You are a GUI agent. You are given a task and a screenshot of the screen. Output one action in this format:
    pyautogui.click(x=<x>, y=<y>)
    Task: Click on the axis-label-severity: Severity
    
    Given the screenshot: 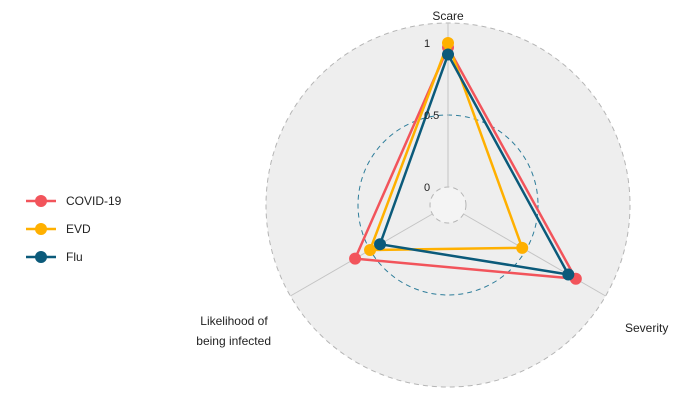 What is the action you would take?
    pyautogui.click(x=646, y=328)
    